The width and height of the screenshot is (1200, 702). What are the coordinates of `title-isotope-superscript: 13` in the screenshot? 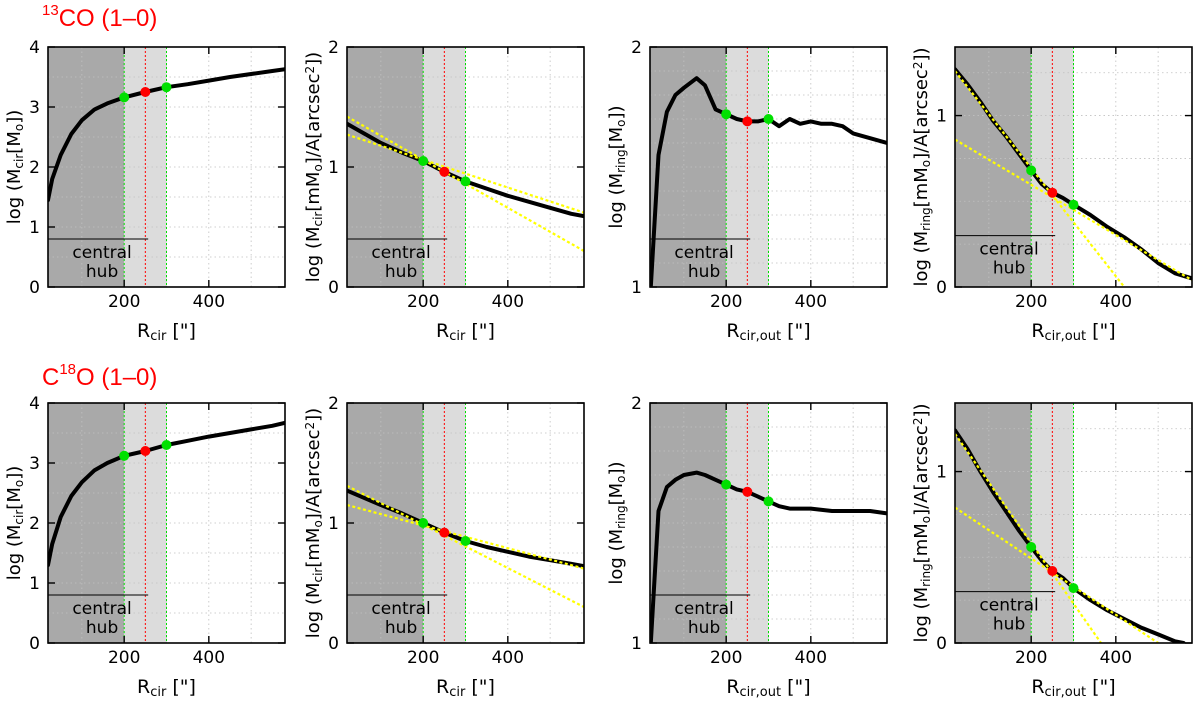 It's located at (50, 10).